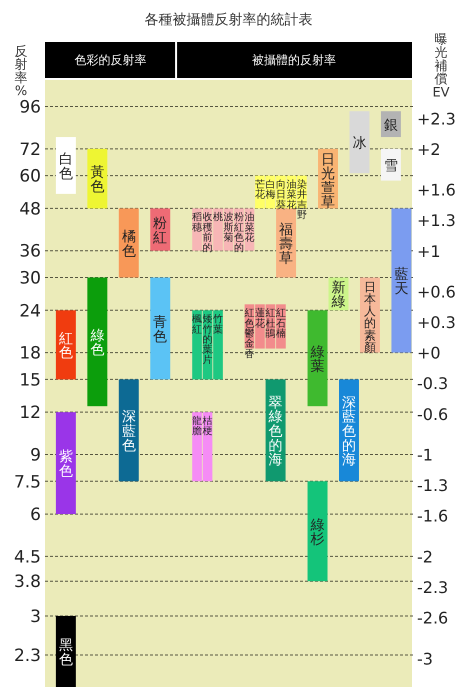 The image size is (465, 700). What do you see at coordinates (425, 556) in the screenshot?
I see `y2tick: -2` at bounding box center [425, 556].